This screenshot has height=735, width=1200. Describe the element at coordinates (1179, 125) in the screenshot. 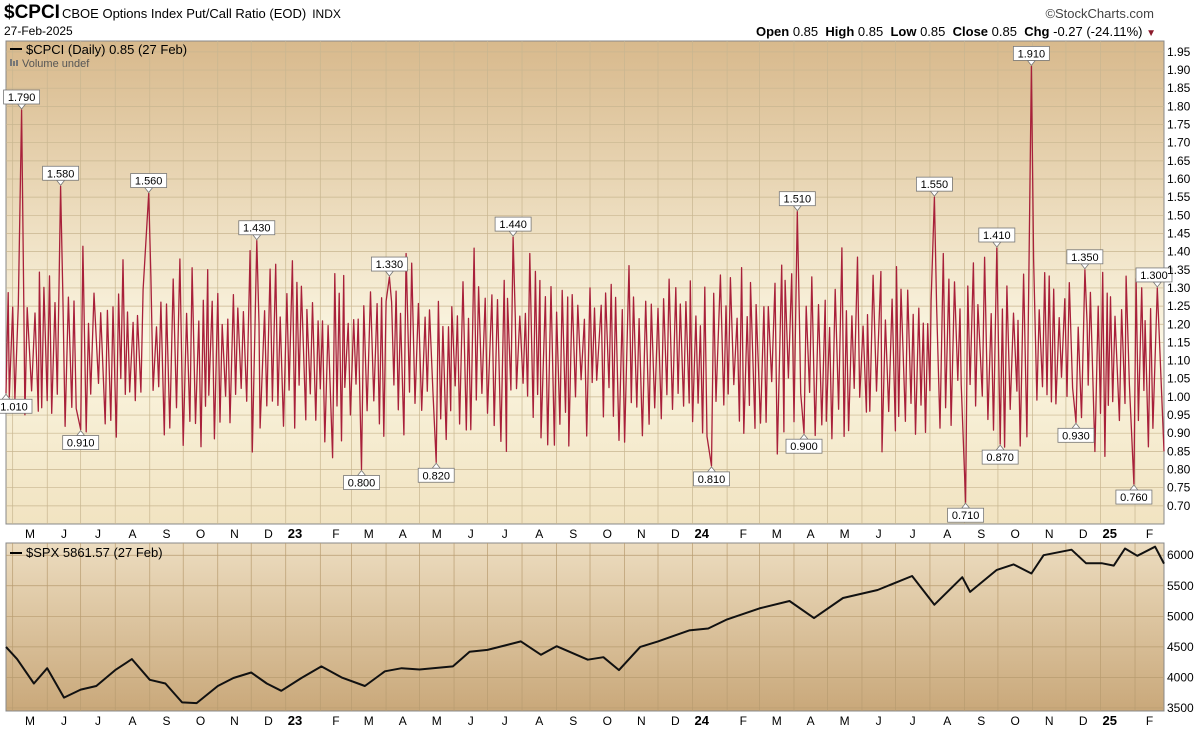

I see `y-tick-label: 1.75` at that location.